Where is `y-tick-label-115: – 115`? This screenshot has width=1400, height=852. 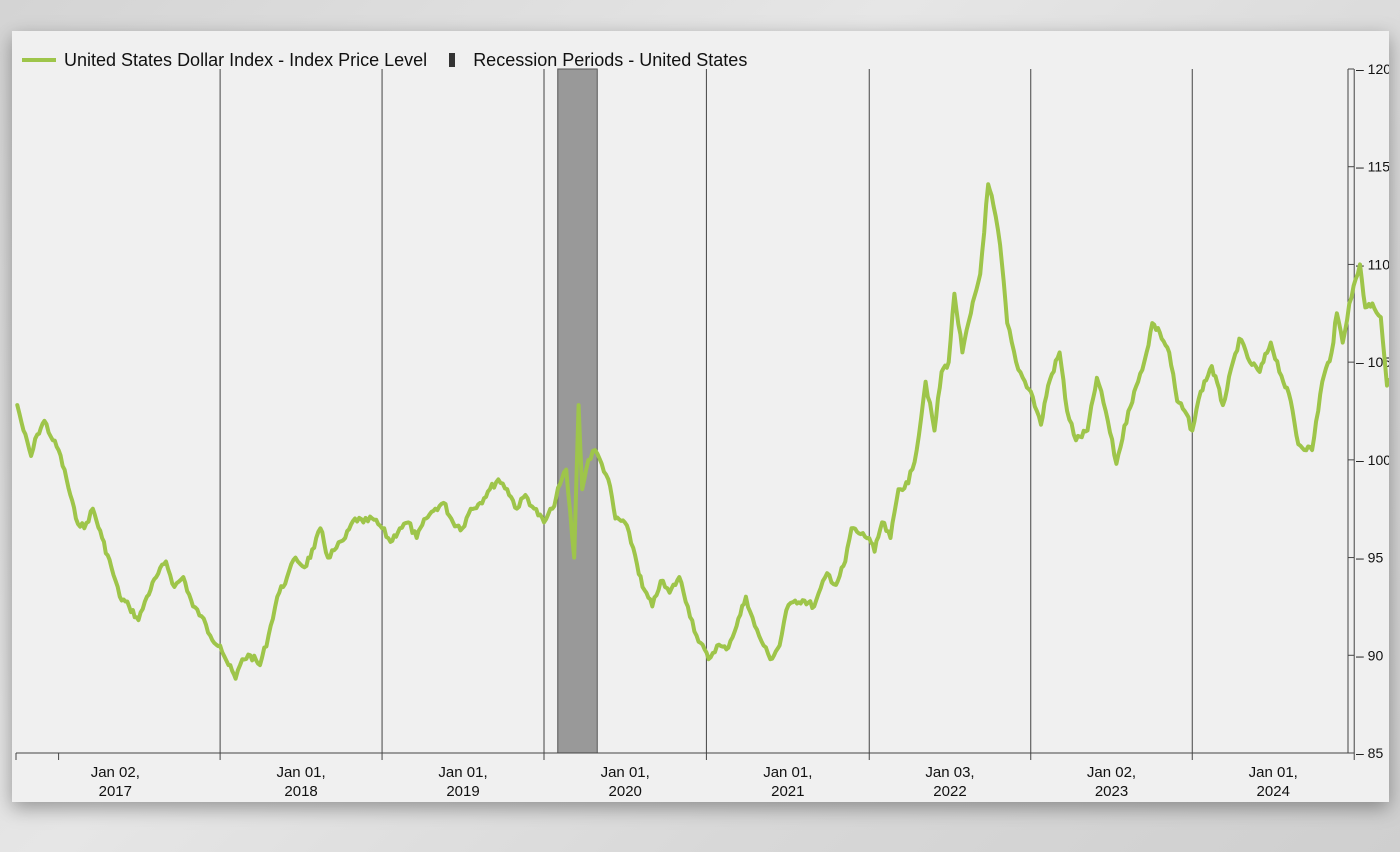
y-tick-label-115: – 115 is located at coordinates (1372, 167).